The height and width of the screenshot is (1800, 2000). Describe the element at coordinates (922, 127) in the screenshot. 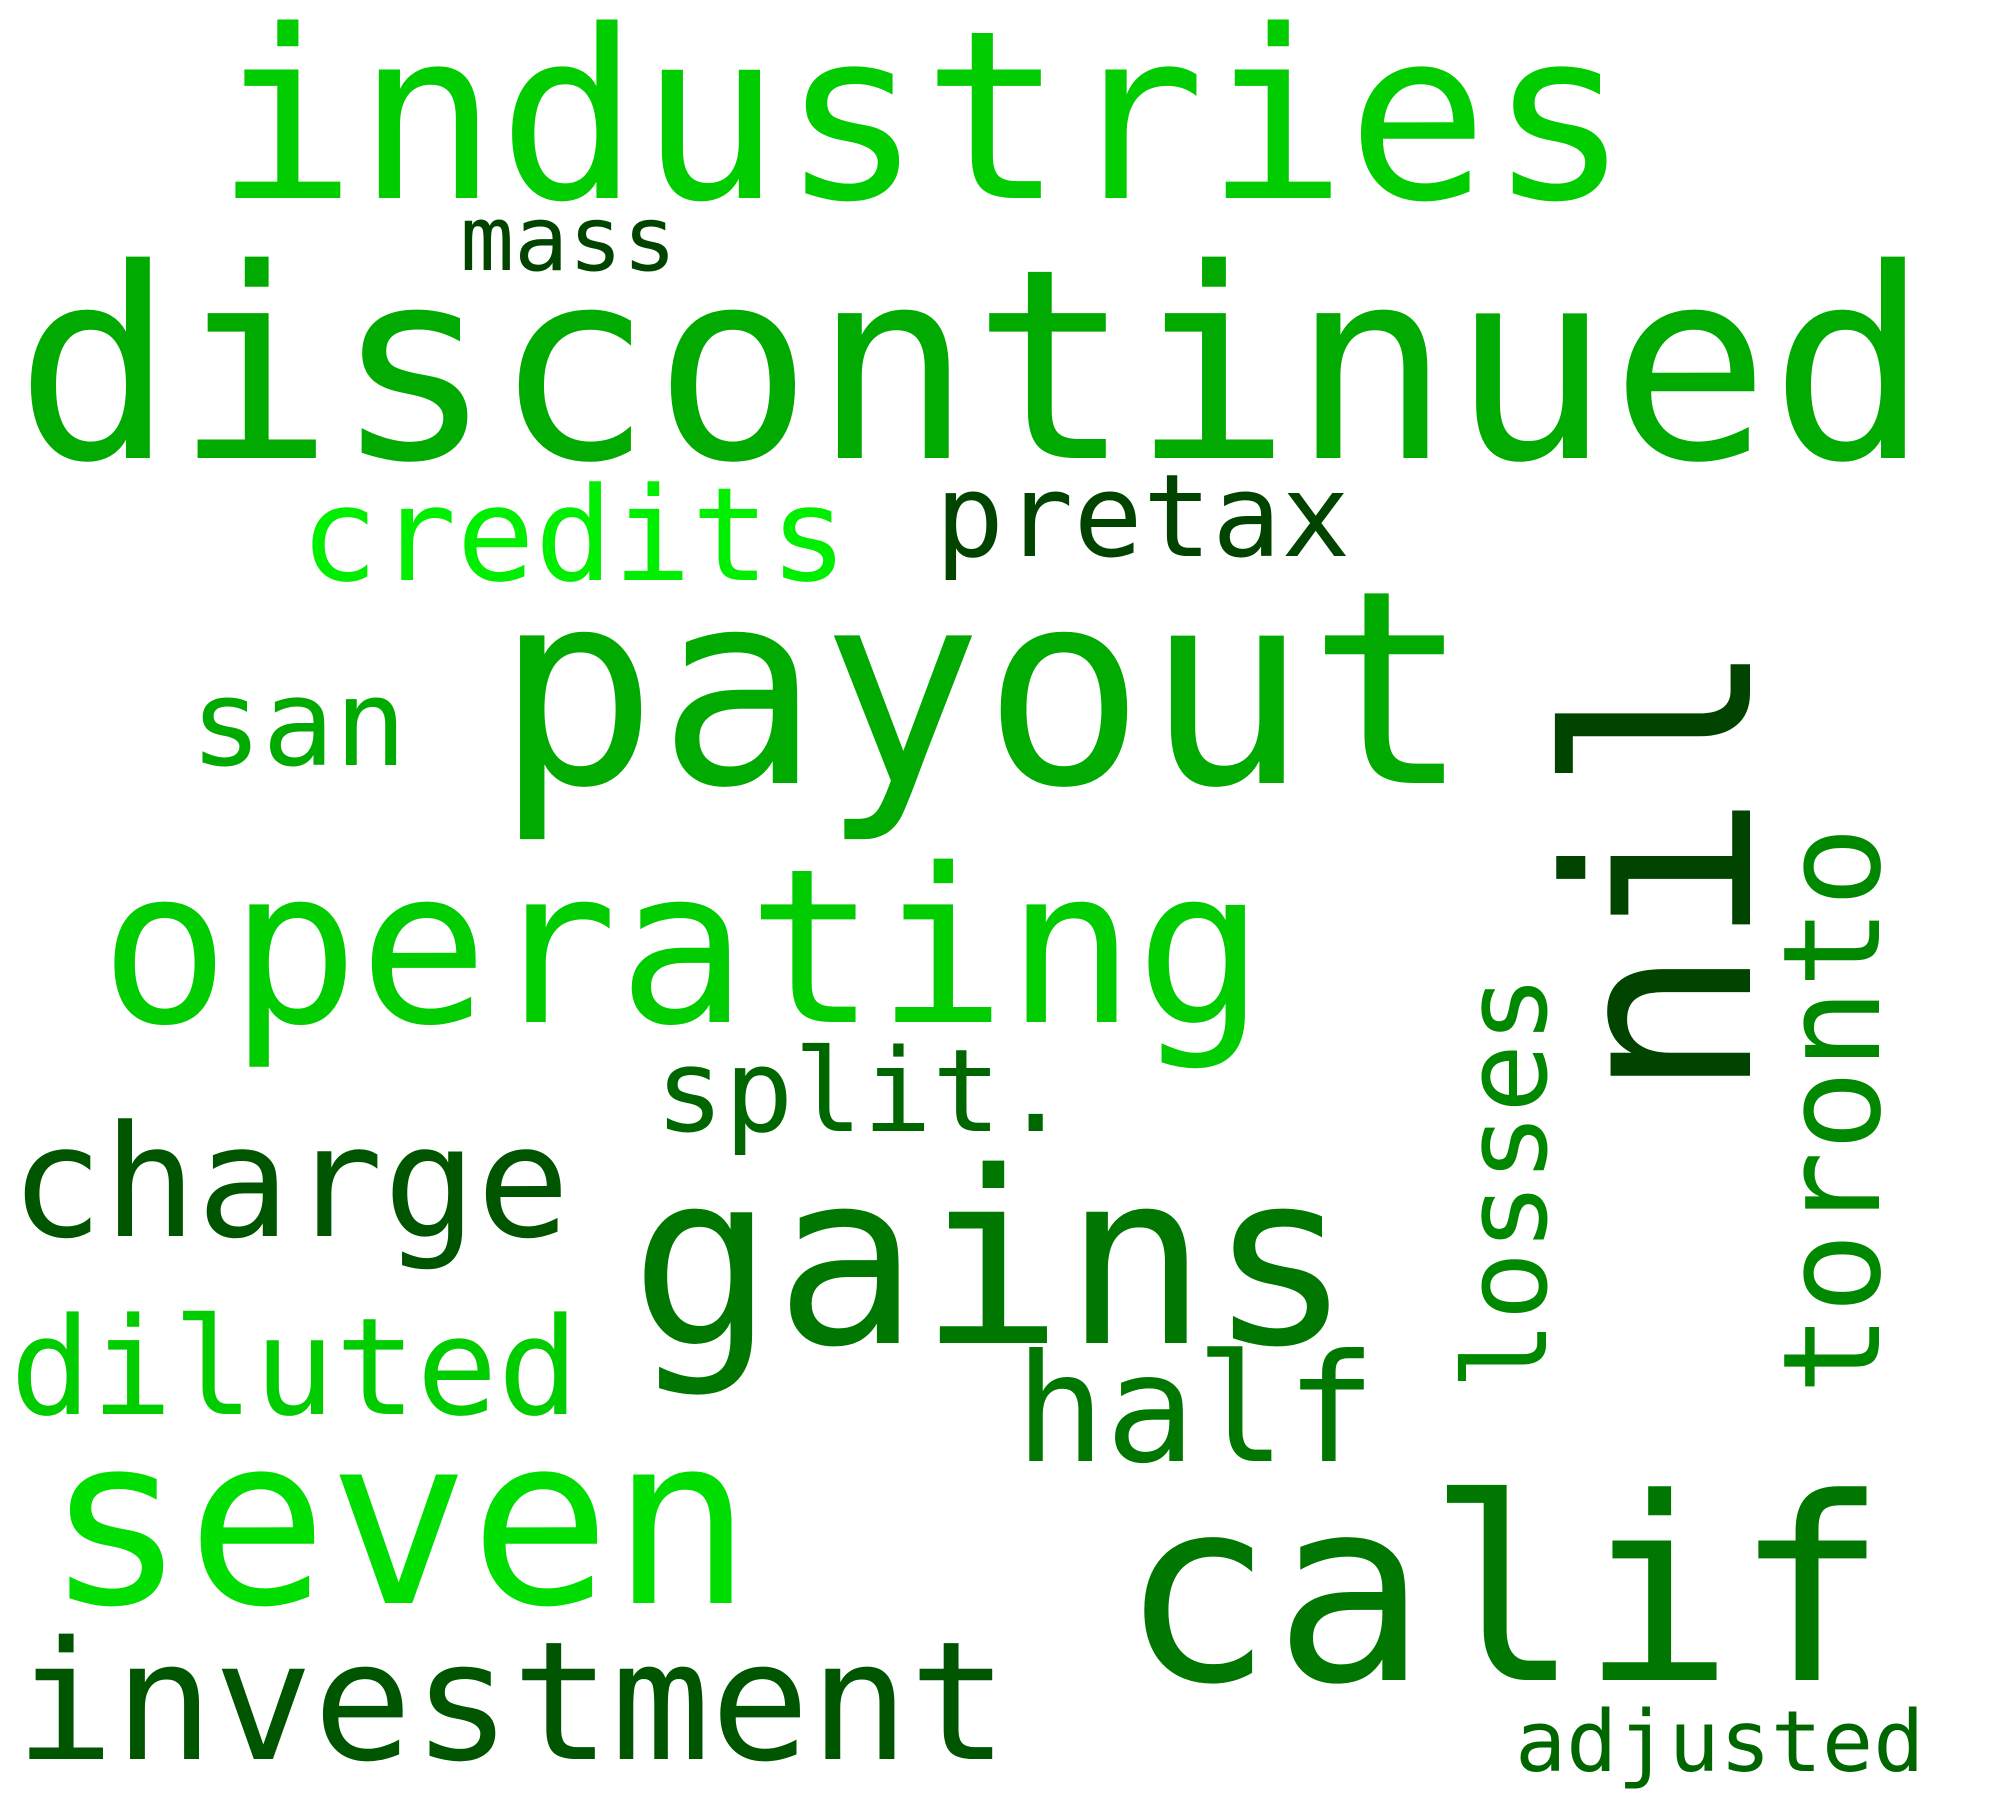

I see `word-industries: industries` at that location.